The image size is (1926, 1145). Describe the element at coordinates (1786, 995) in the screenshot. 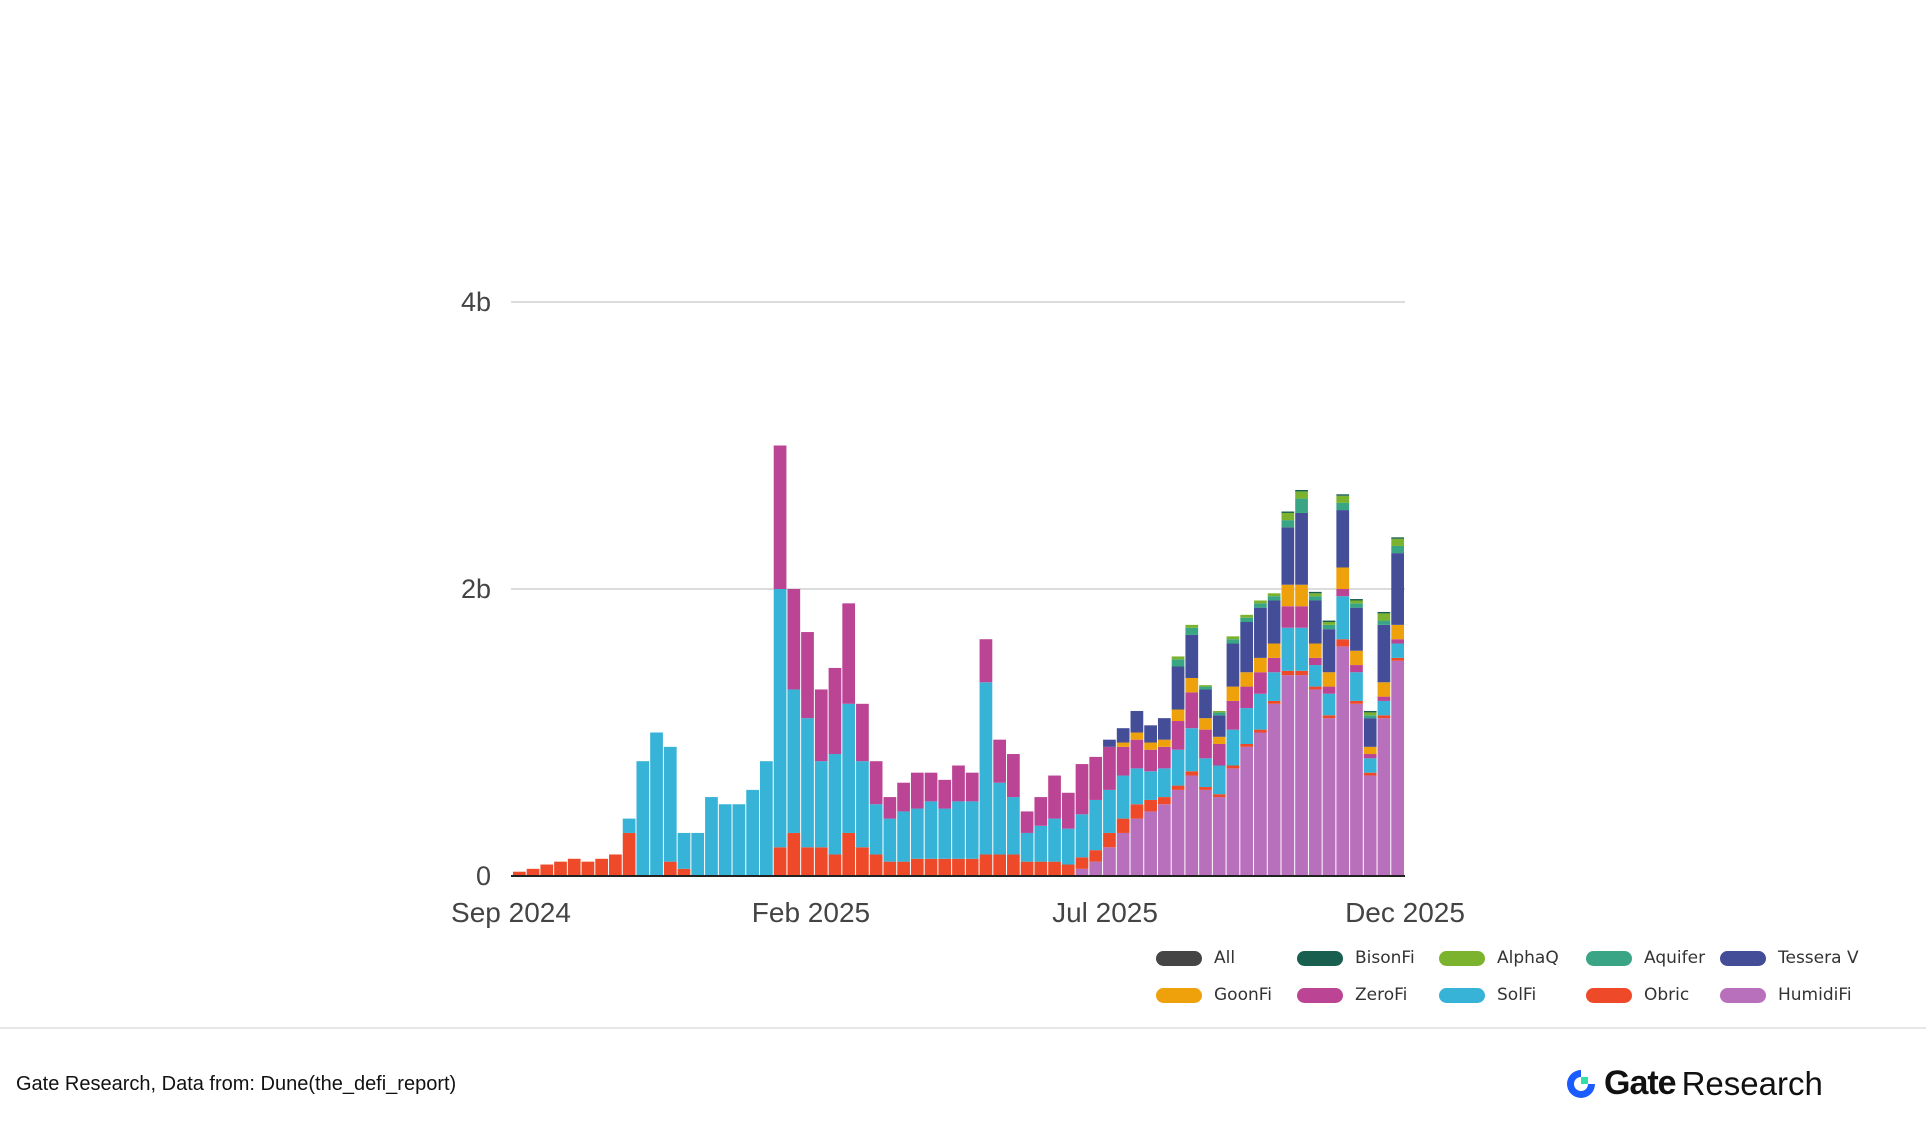

I see `legend-item-humidifi: HumidiFi` at that location.